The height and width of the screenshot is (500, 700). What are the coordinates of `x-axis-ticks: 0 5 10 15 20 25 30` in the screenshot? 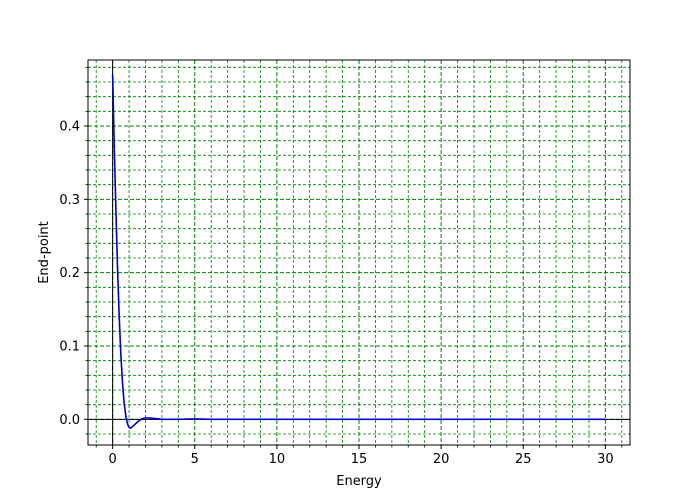 It's located at (361, 456).